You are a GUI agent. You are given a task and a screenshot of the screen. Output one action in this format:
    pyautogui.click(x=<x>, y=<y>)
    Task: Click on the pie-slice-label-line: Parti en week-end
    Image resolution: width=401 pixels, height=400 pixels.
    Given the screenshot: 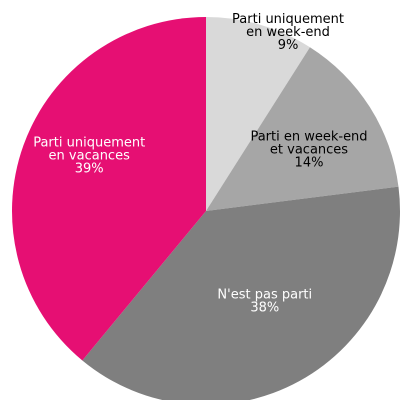 What is the action you would take?
    pyautogui.click(x=308, y=137)
    